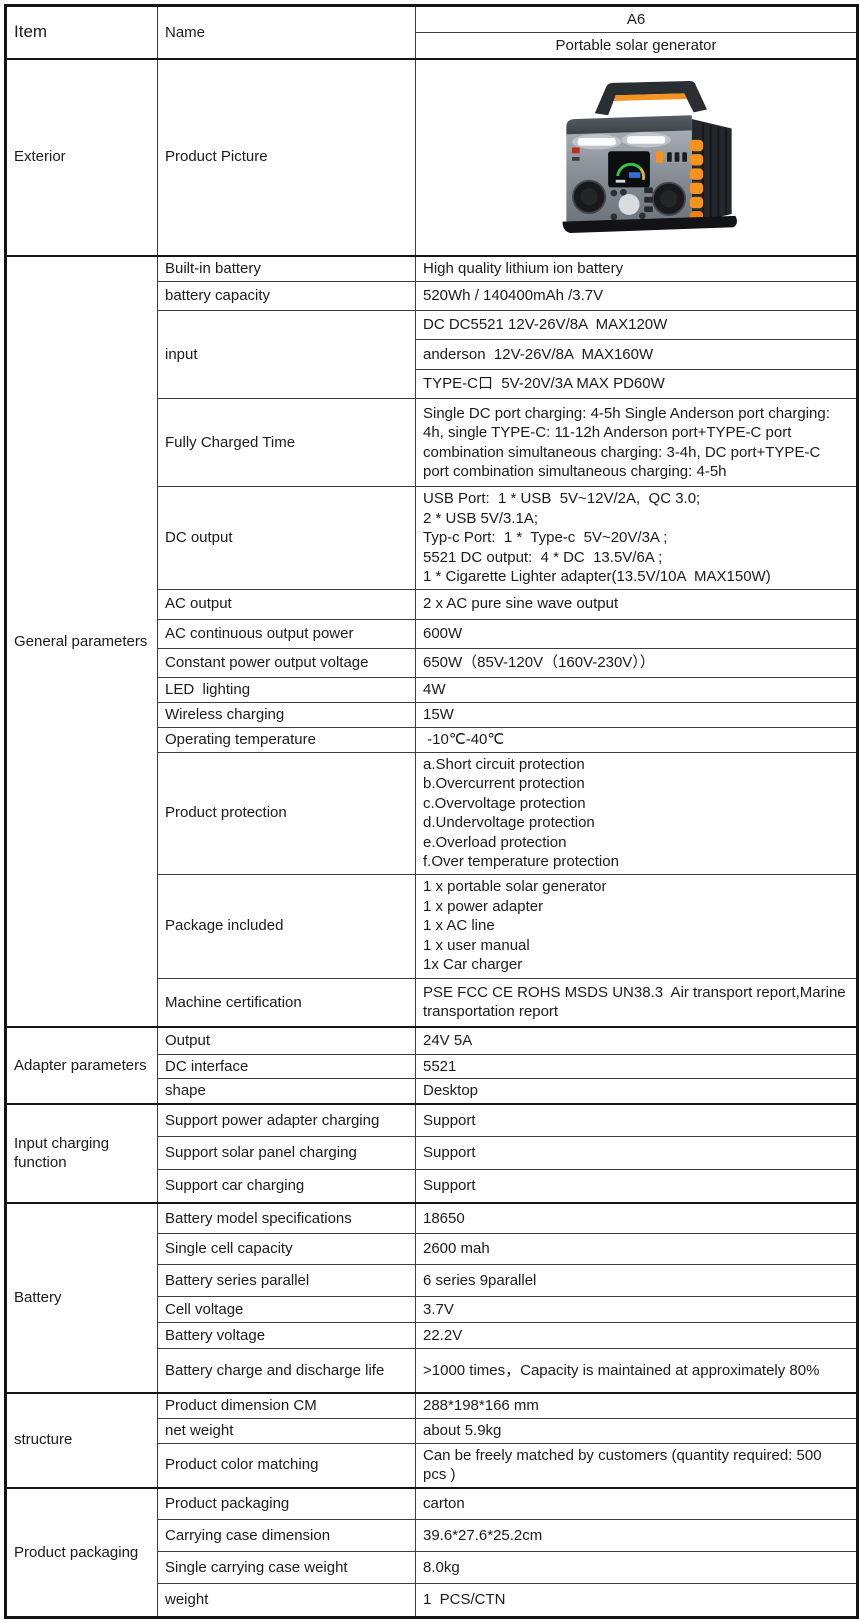  What do you see at coordinates (636, 1405) in the screenshot?
I see `value-product-dimension: 288*198*166 mm` at bounding box center [636, 1405].